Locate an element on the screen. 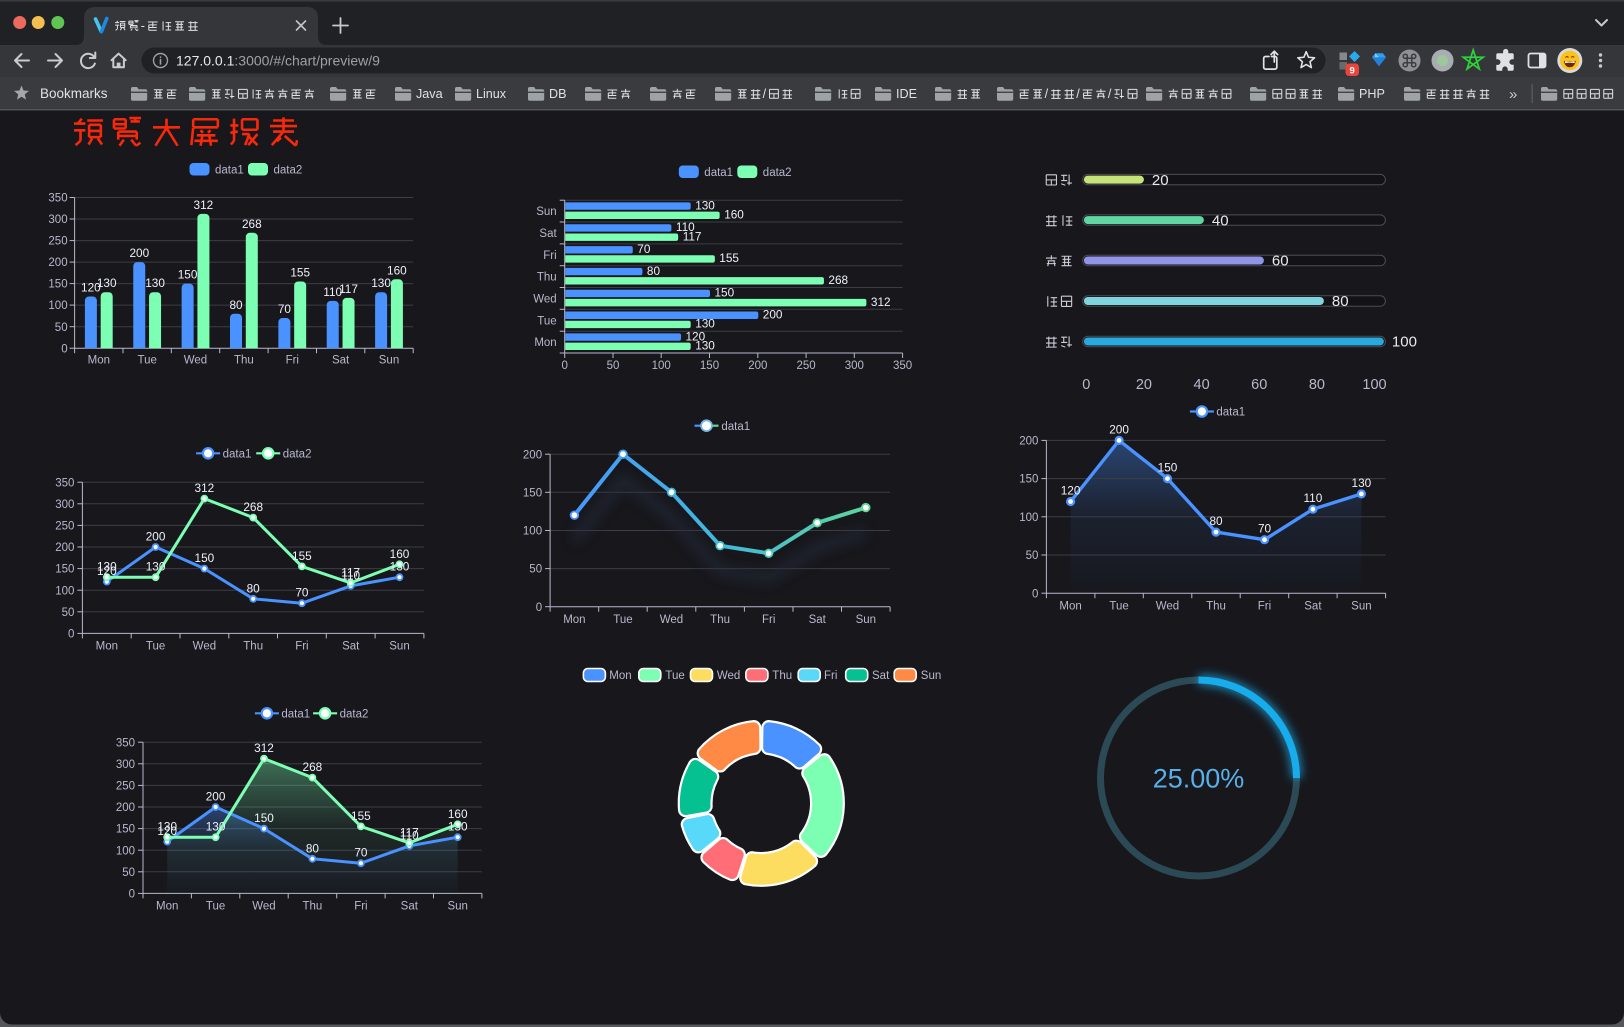 Image resolution: width=1624 pixels, height=1027 pixels. svg-text: Tue is located at coordinates (674, 676).